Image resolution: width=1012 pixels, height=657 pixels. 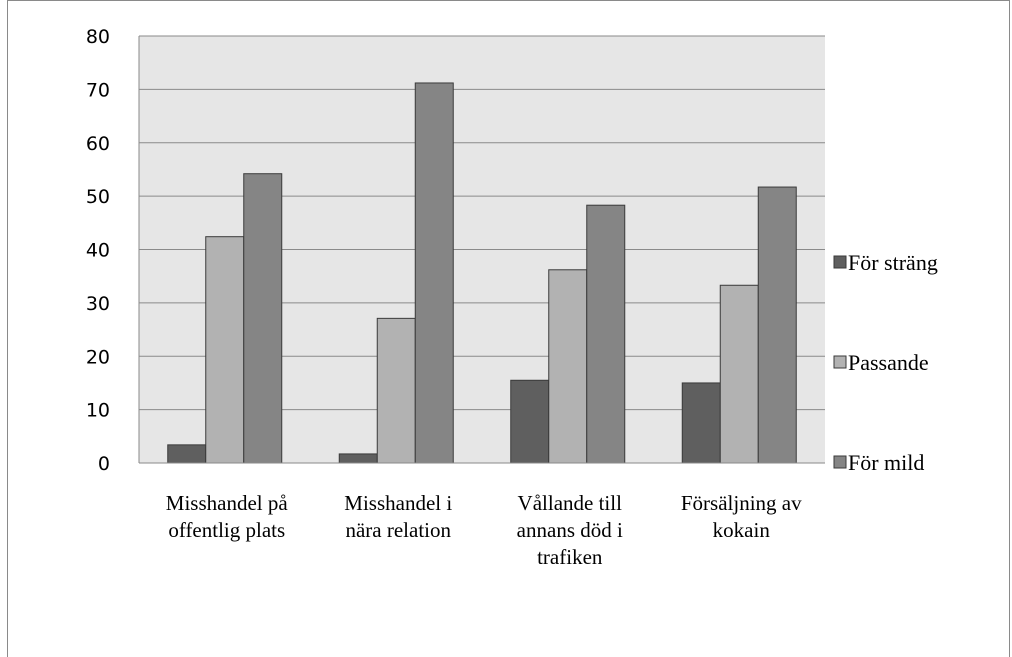 I want to click on y-tick-label: 30, so click(x=98, y=304).